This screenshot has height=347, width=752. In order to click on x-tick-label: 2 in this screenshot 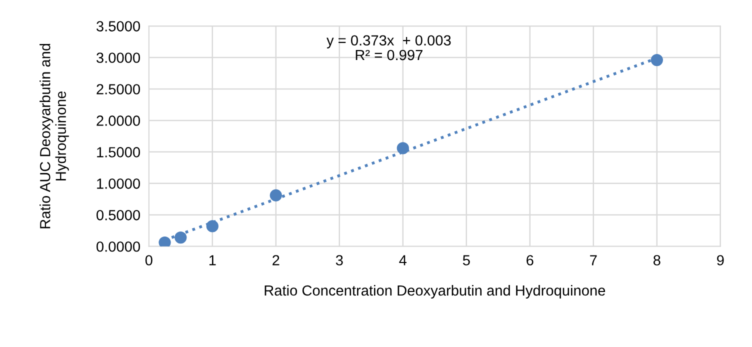, I will do `click(276, 260)`.